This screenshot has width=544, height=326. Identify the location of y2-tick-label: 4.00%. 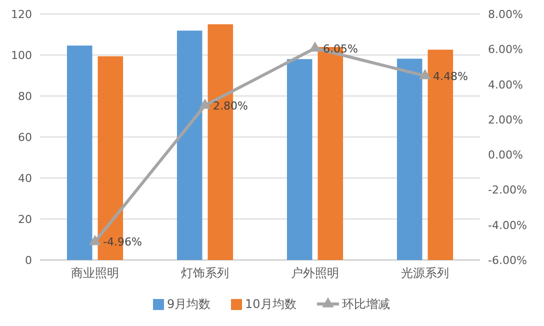
(505, 85).